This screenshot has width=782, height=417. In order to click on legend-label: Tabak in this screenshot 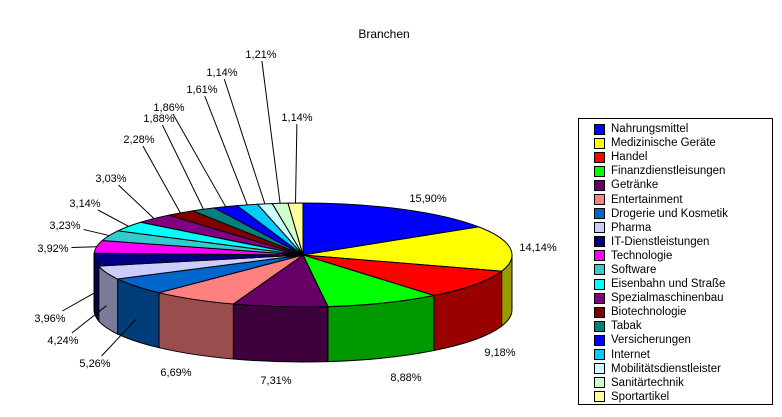, I will do `click(626, 326)`.